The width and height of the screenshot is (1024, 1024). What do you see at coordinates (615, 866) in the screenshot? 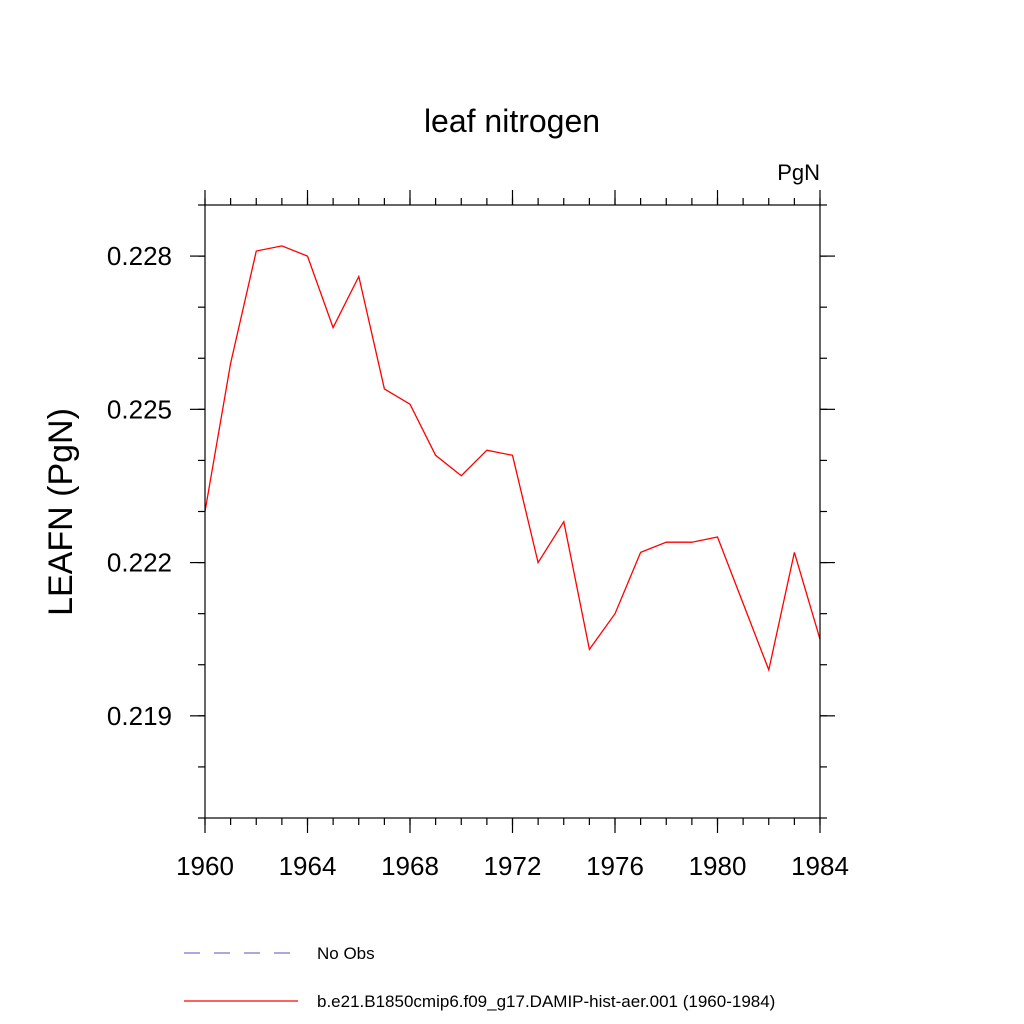
I see `x-tick-label: 1976` at bounding box center [615, 866].